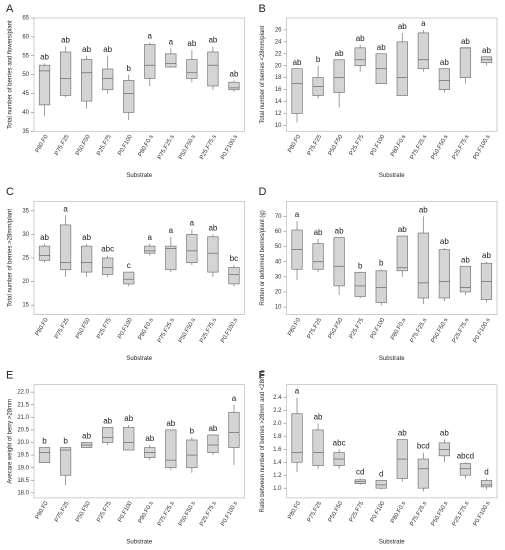 The image size is (505, 550). Describe the element at coordinates (25, 306) in the screenshot. I see `y-tick-label: 15` at that location.